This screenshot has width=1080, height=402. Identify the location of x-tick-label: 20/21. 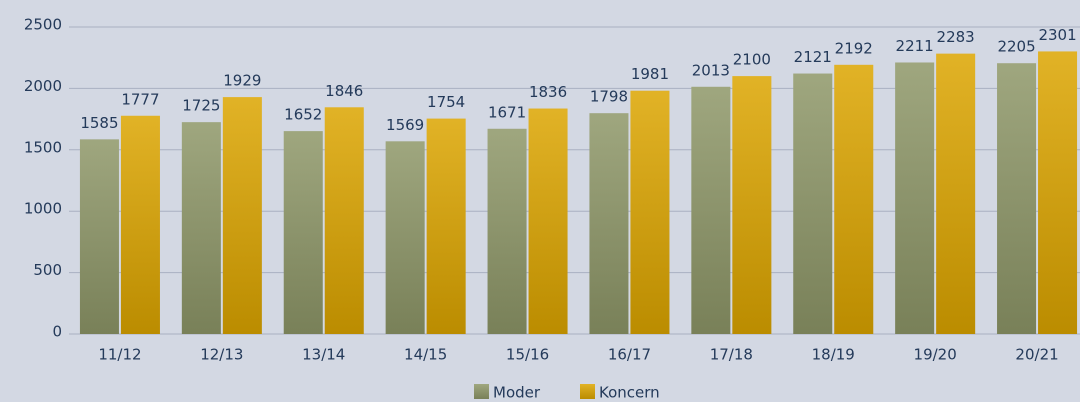
(1036, 355).